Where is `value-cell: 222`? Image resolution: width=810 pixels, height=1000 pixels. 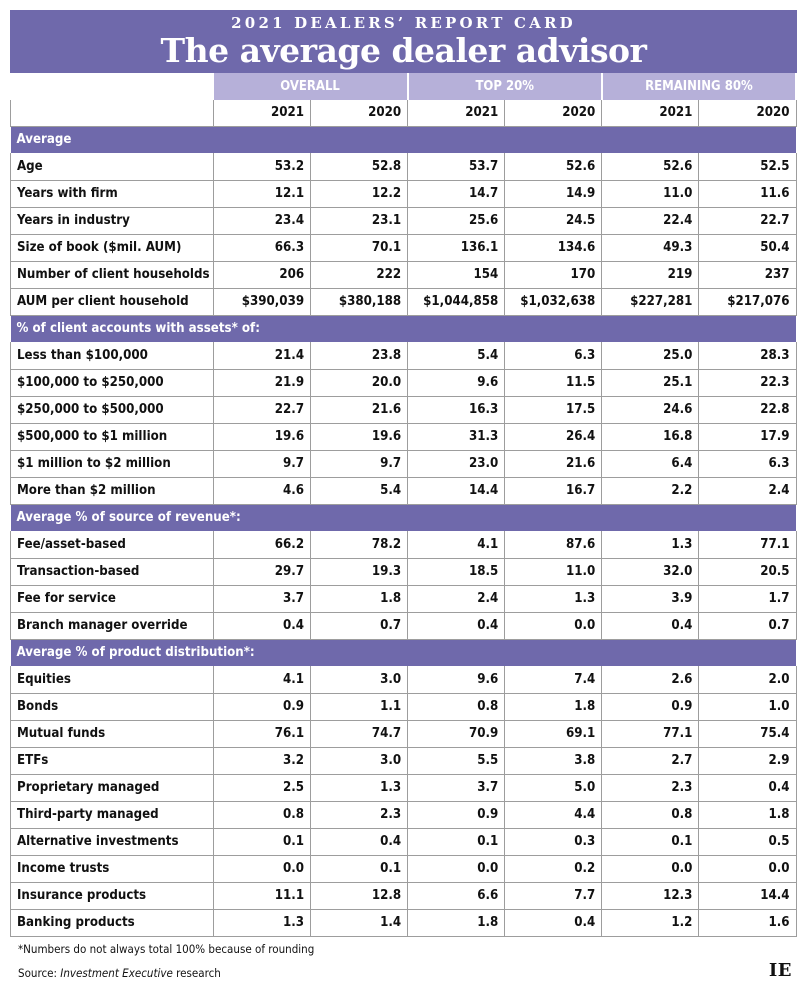
value-cell: 222 is located at coordinates (359, 275).